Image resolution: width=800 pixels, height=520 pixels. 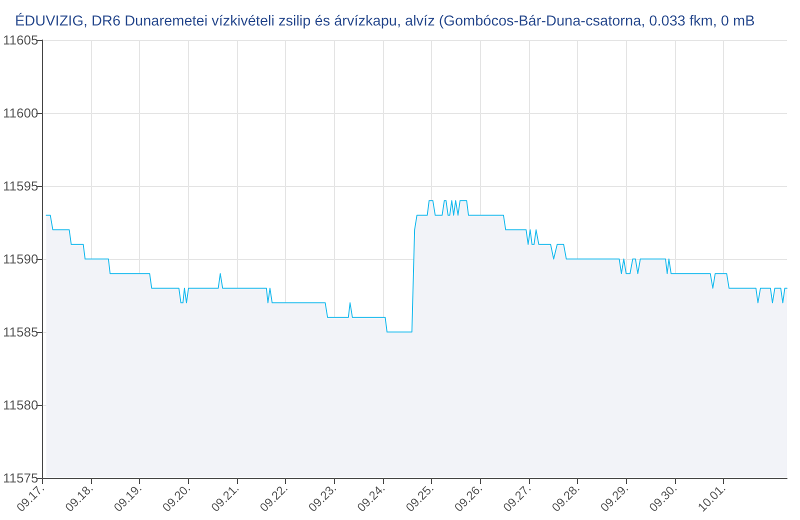 I want to click on y-tick-label: 11595, so click(x=20, y=186).